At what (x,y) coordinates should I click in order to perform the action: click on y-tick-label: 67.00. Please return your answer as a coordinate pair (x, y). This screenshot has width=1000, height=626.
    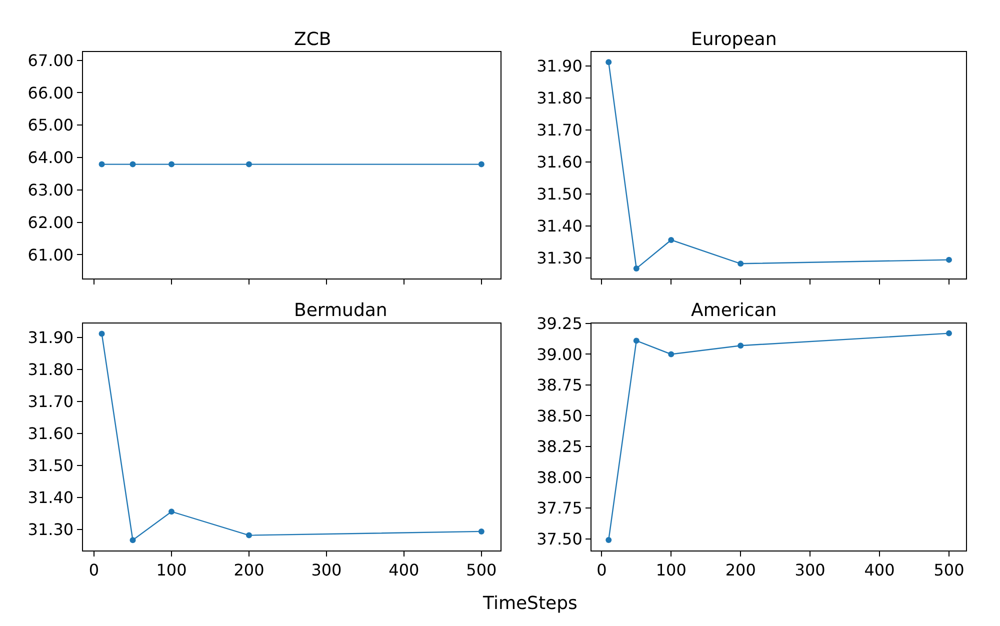
    Looking at the image, I should click on (51, 60).